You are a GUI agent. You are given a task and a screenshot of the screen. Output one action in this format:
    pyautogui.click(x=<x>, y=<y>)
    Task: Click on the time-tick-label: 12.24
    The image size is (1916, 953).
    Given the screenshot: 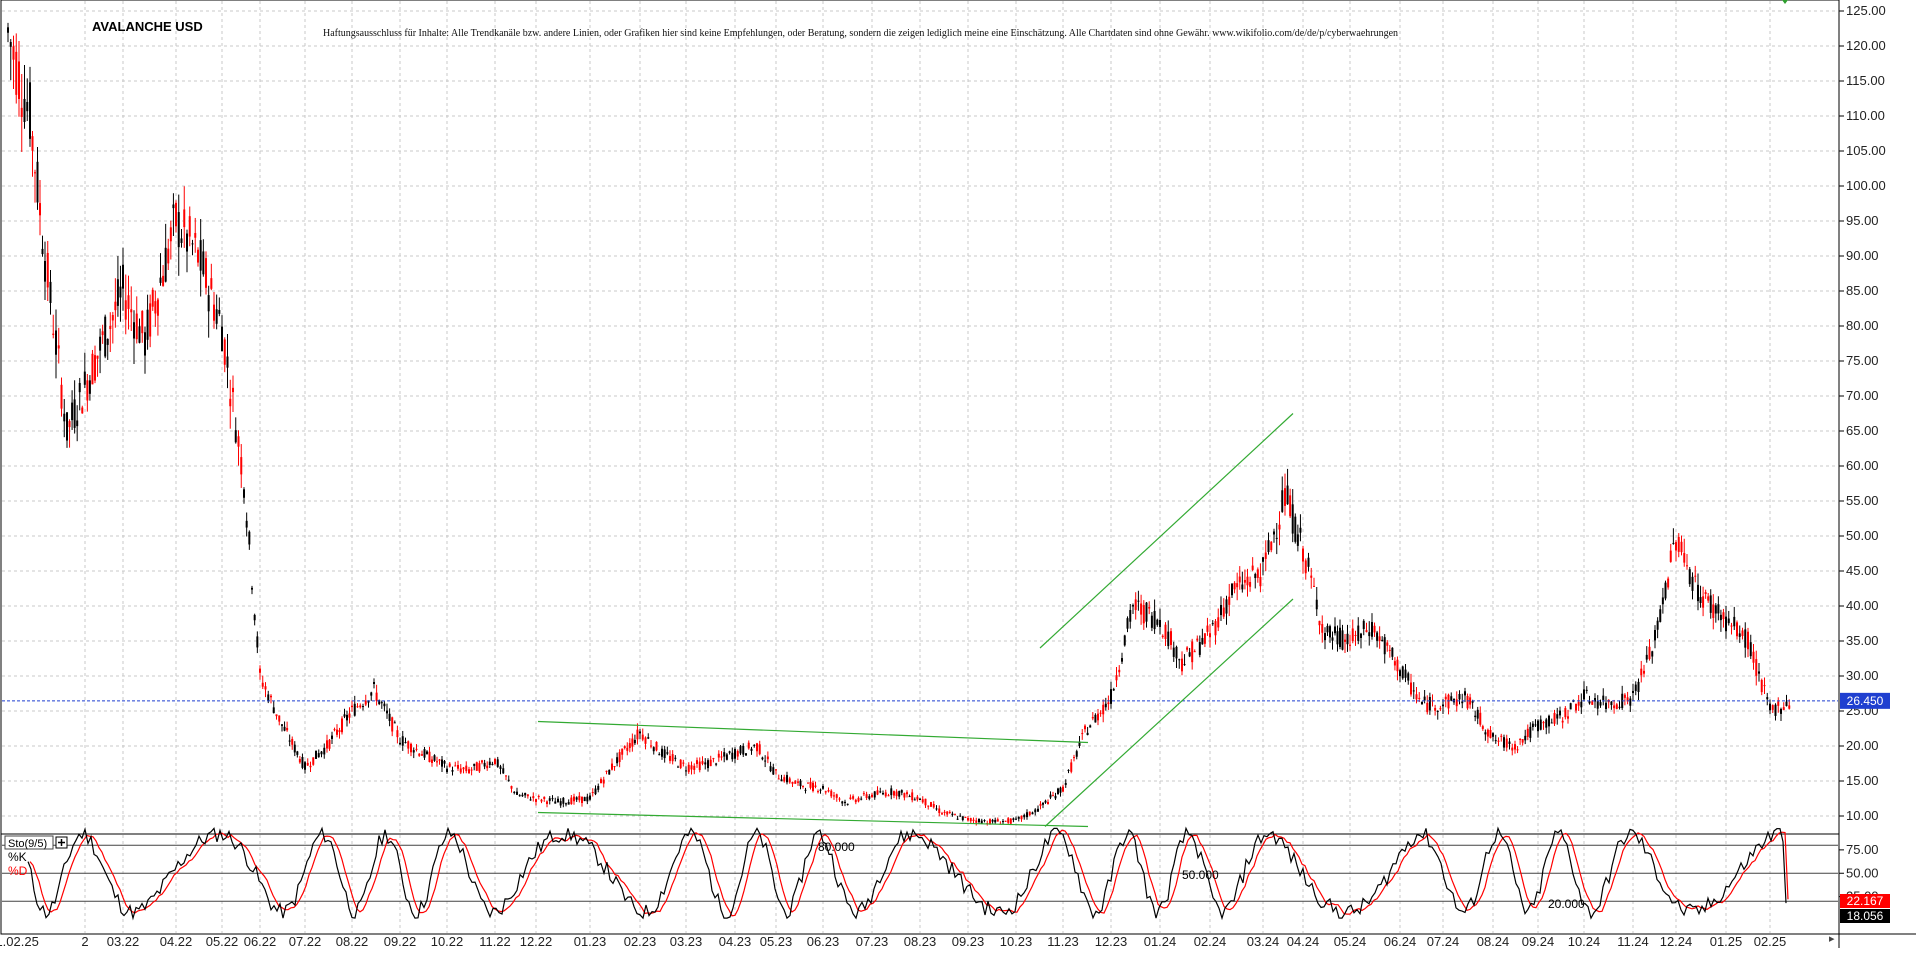 What is the action you would take?
    pyautogui.click(x=1676, y=941)
    